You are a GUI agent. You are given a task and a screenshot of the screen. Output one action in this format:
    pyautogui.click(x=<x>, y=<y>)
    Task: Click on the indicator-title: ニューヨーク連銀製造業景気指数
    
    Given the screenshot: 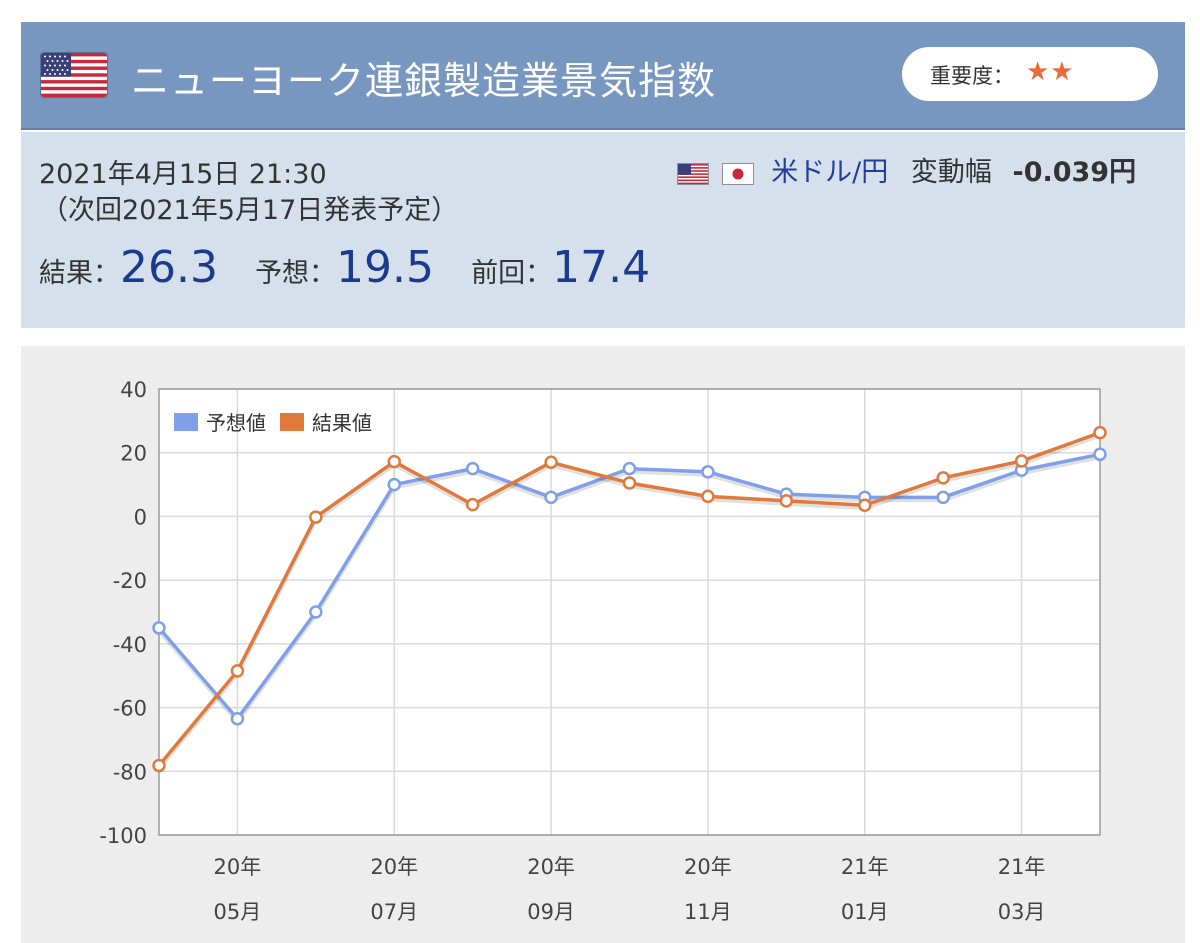 What is the action you would take?
    pyautogui.click(x=424, y=81)
    